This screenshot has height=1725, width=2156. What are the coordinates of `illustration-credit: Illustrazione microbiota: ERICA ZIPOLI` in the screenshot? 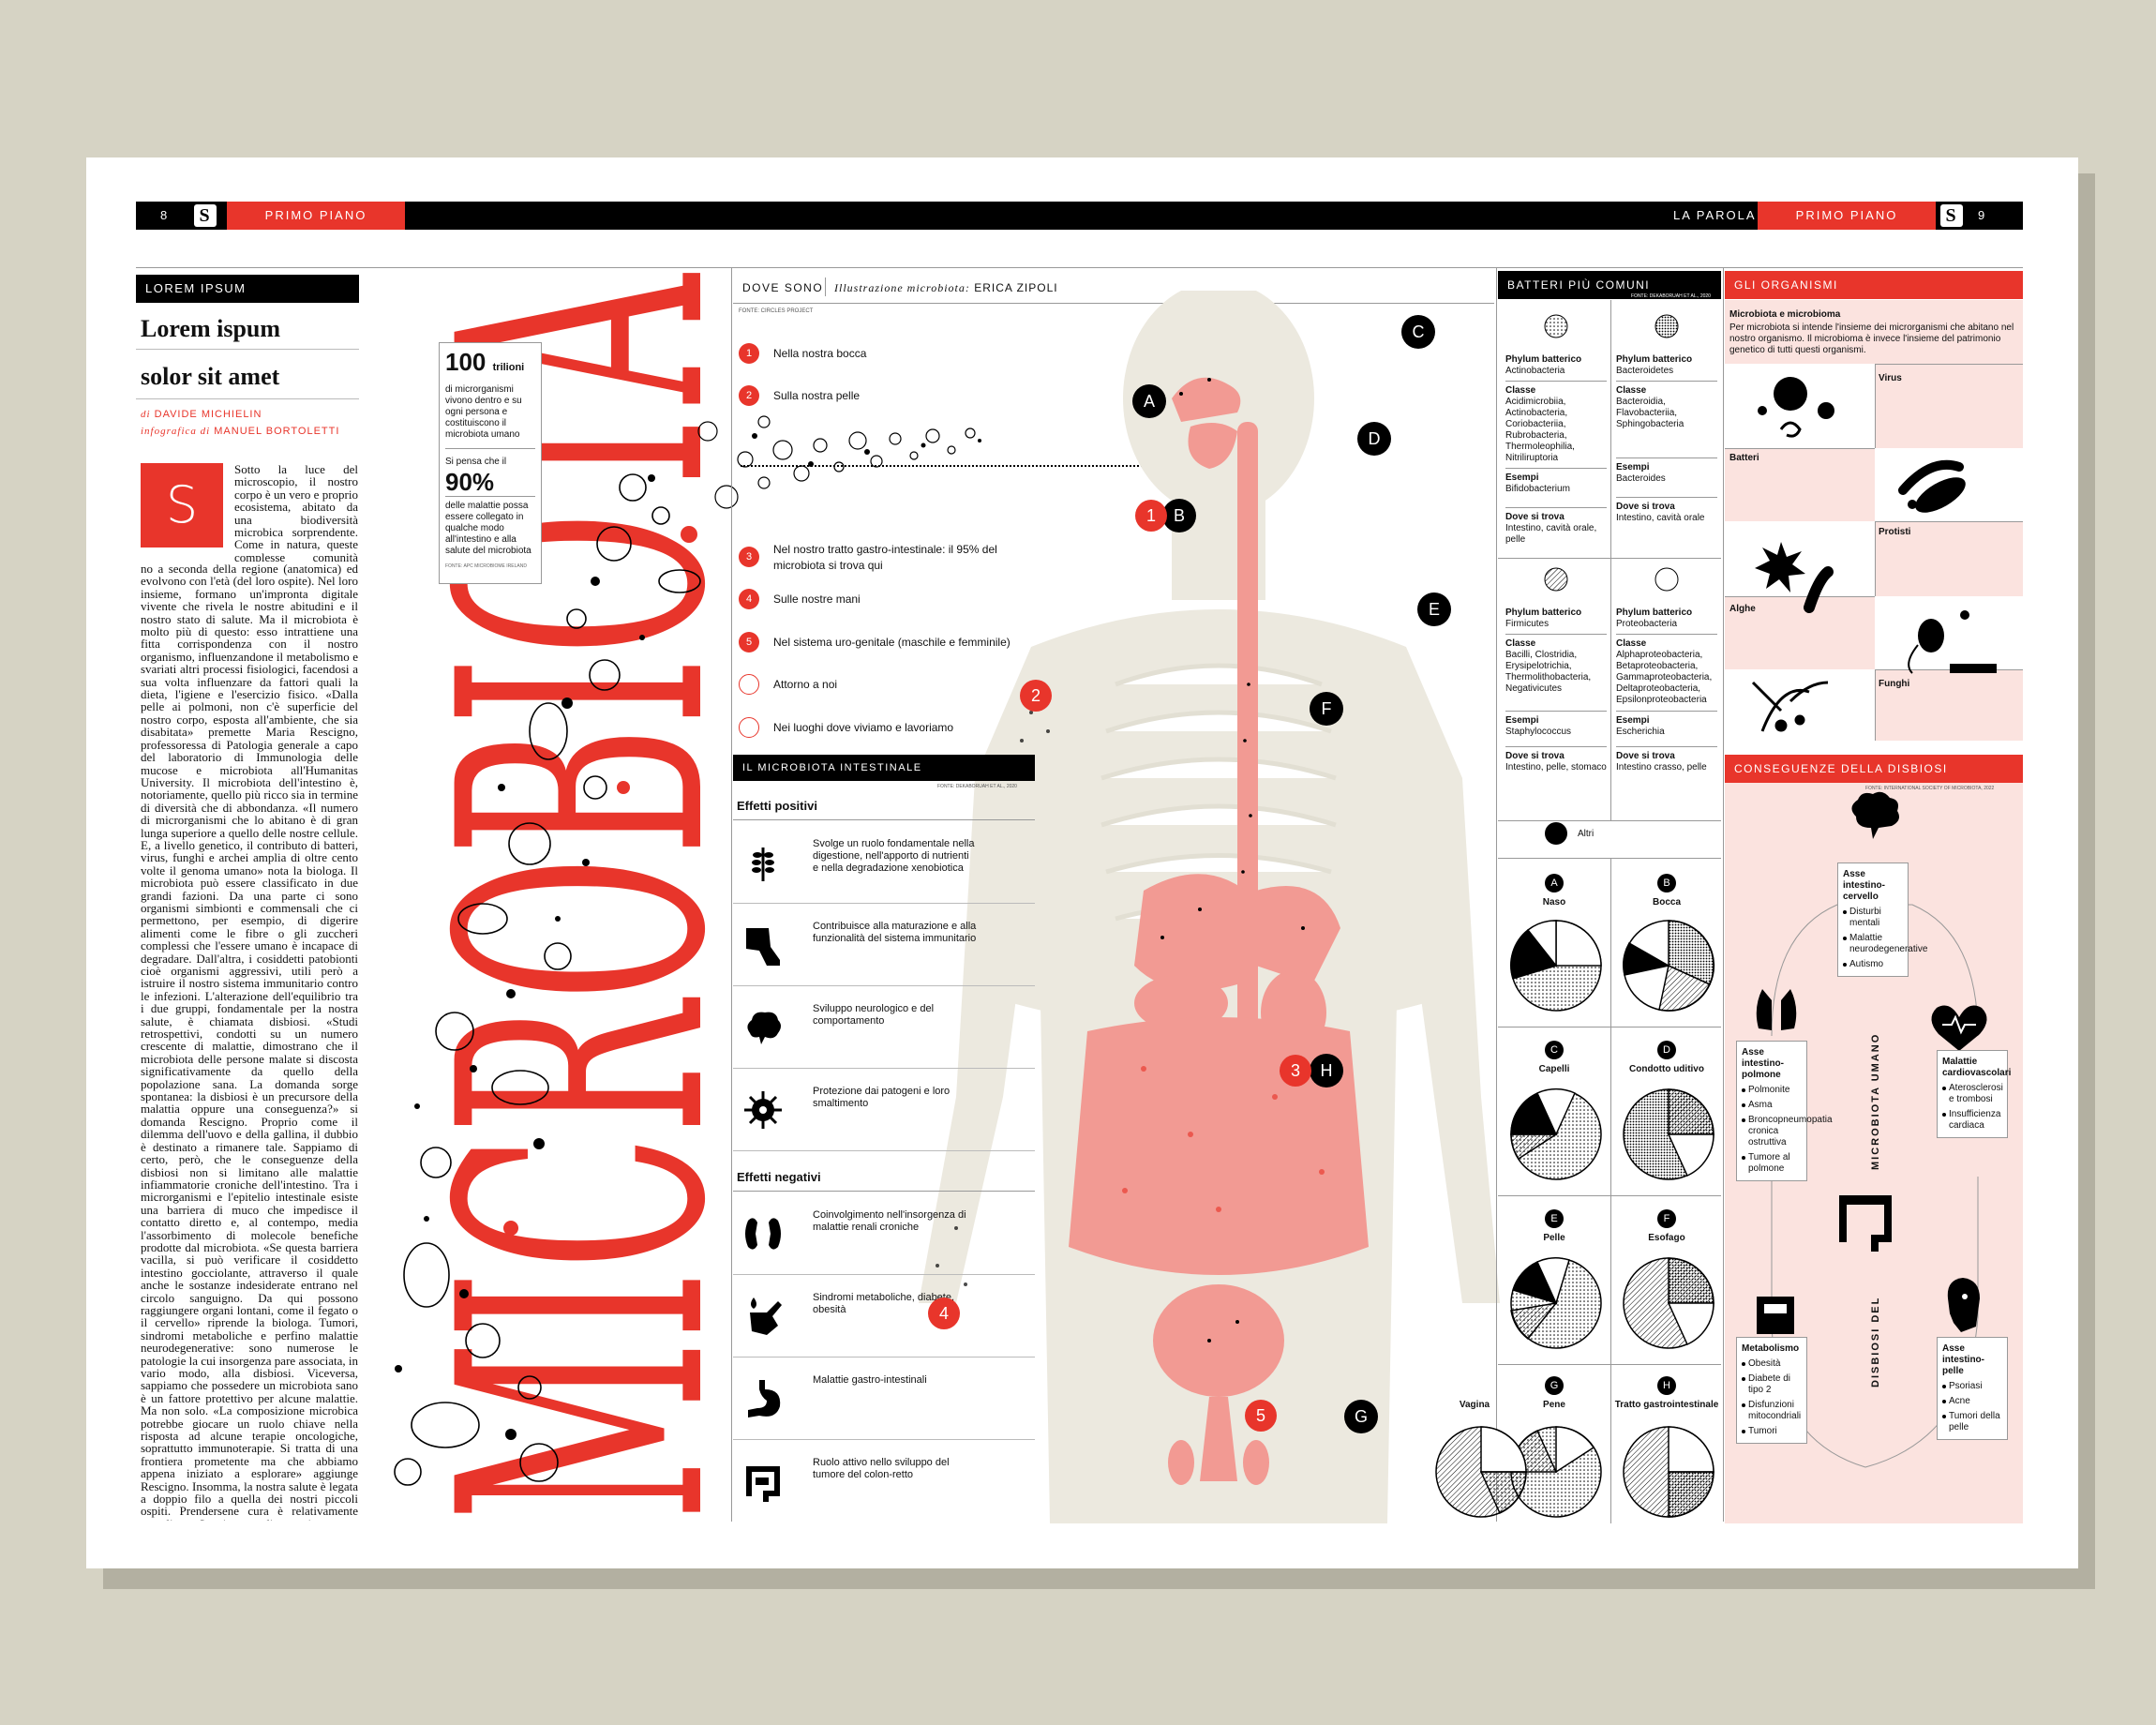 It's located at (946, 288).